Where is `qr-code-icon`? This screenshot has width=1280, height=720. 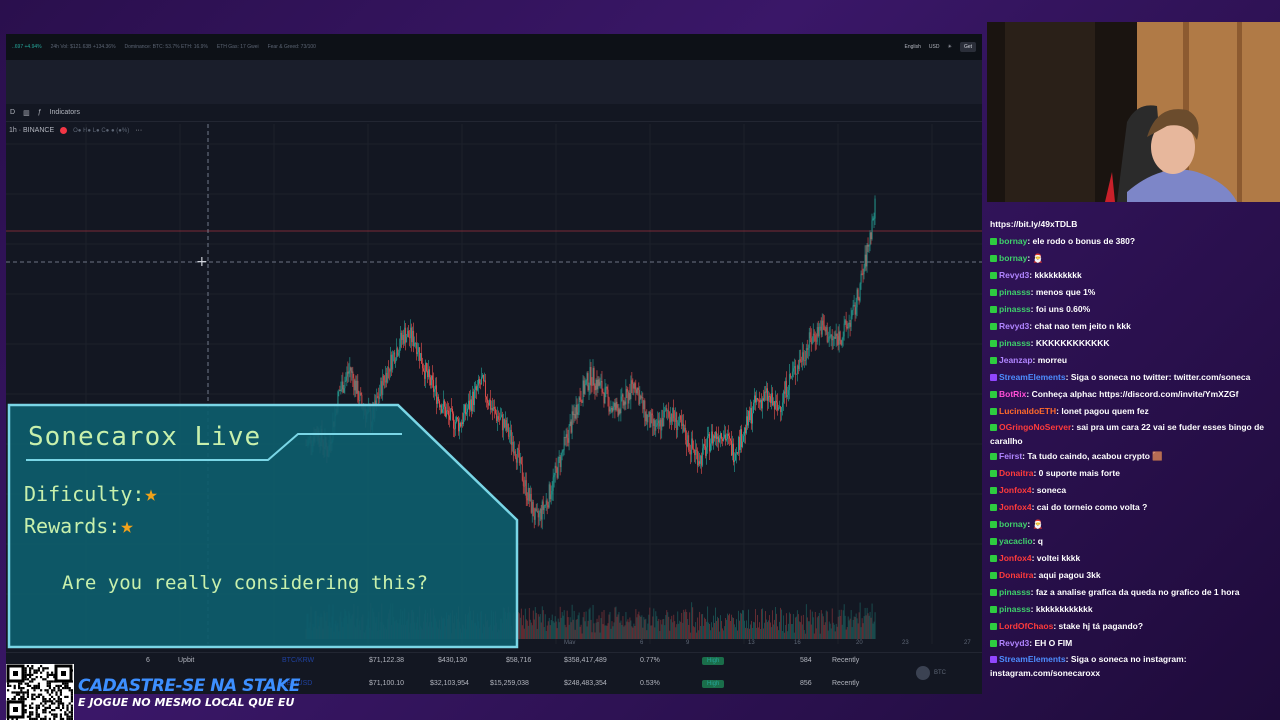 qr-code-icon is located at coordinates (40, 692).